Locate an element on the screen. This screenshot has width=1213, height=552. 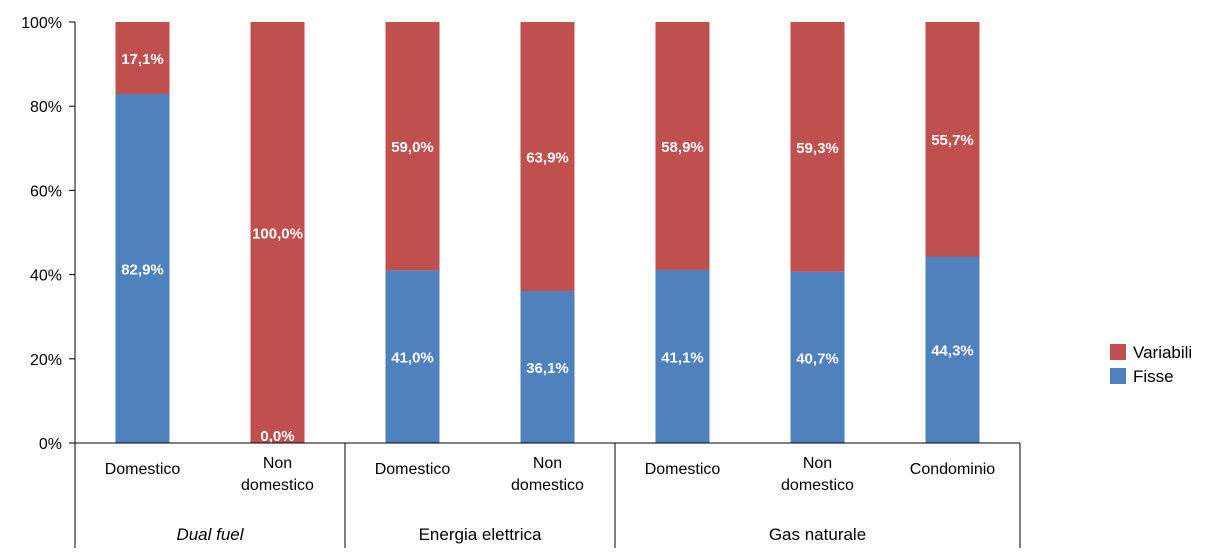
data-label: 44,3% is located at coordinates (952, 351).